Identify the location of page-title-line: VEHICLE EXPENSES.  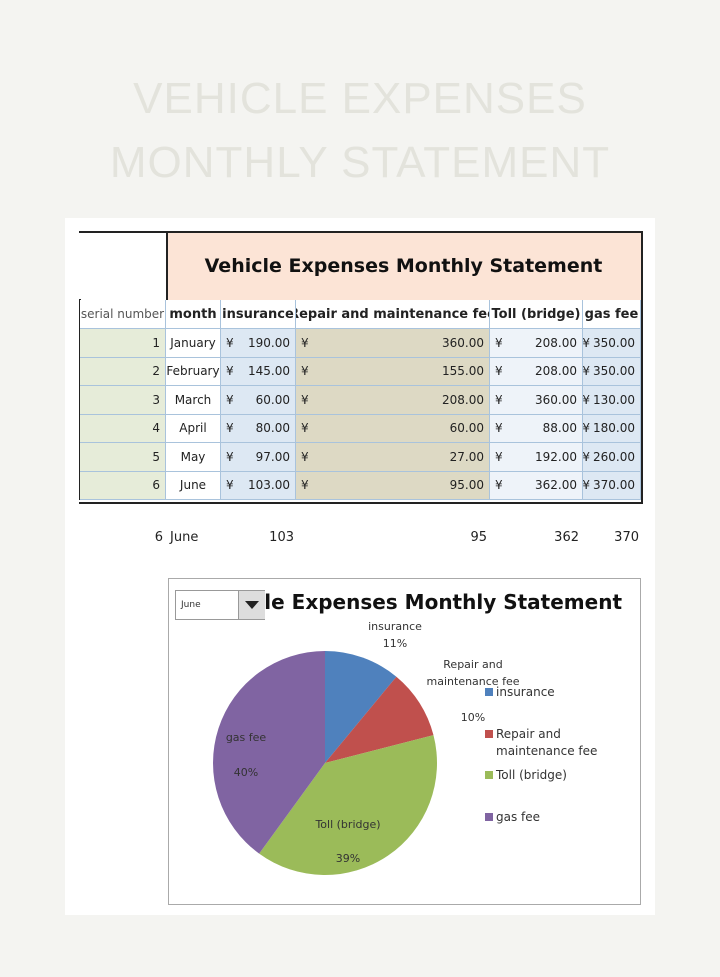
(360, 98).